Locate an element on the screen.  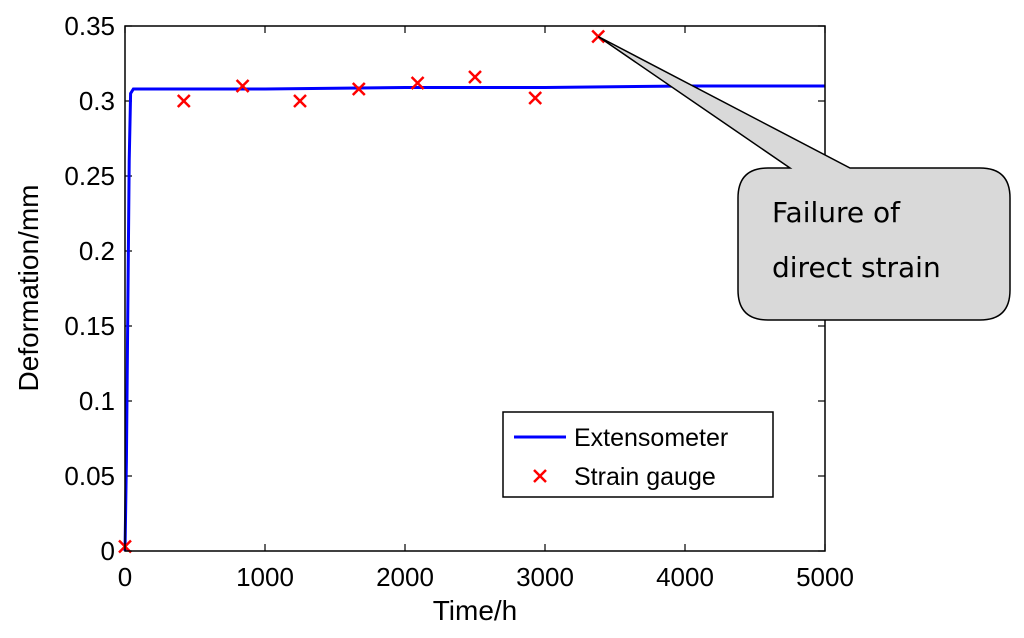
legend-box is located at coordinates (638, 454).